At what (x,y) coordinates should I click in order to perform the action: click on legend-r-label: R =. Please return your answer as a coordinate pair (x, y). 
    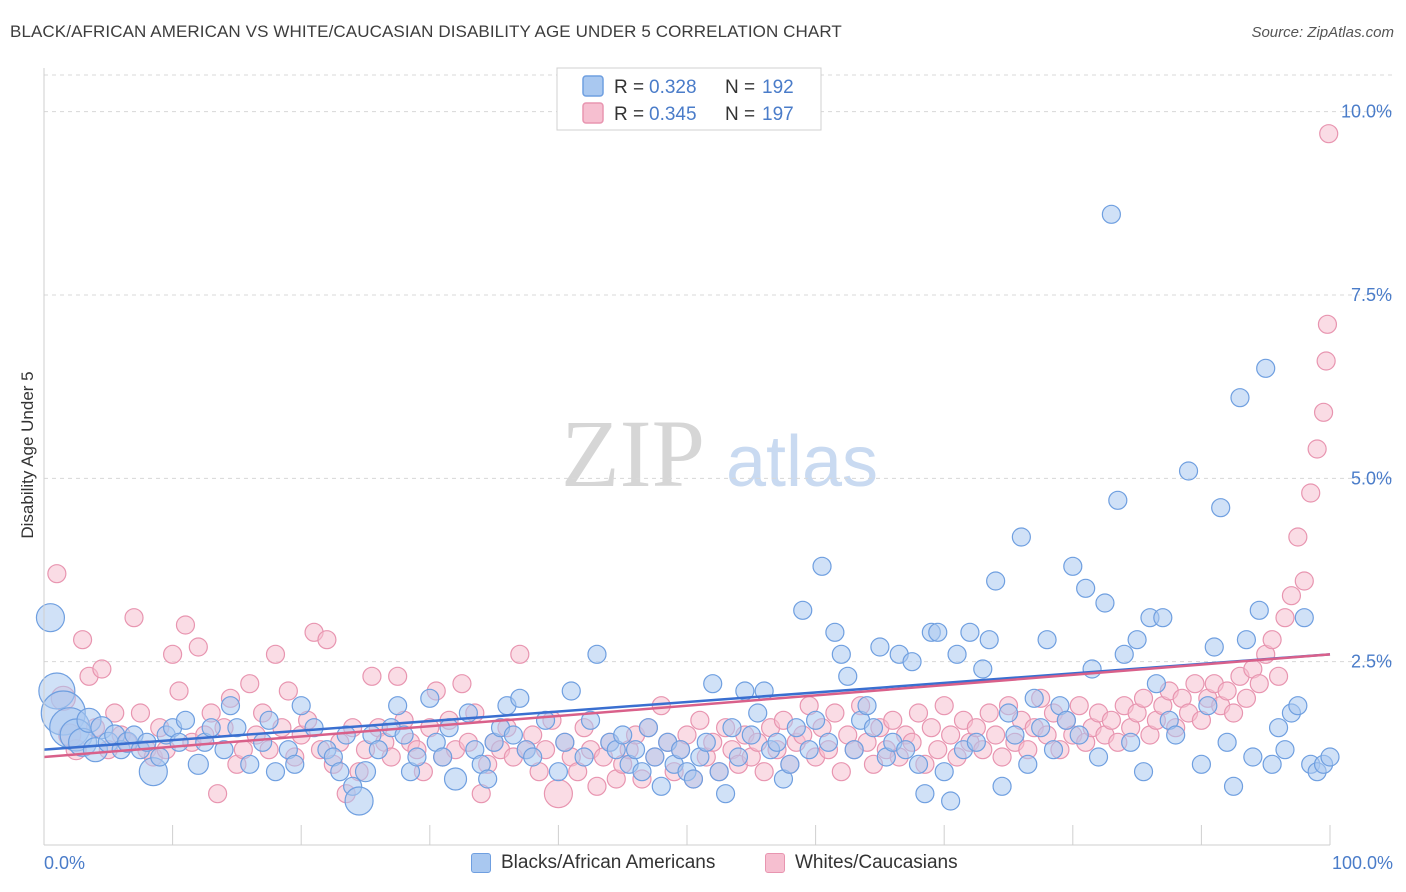
    Looking at the image, I should click on (629, 87).